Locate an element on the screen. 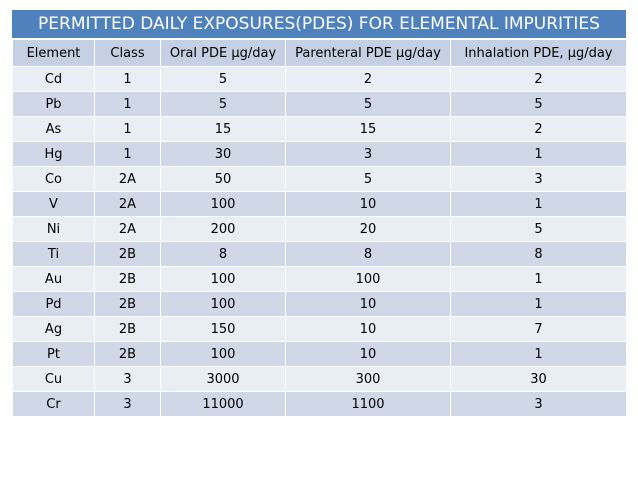 The image size is (638, 478). table-cell: Ag is located at coordinates (53, 329).